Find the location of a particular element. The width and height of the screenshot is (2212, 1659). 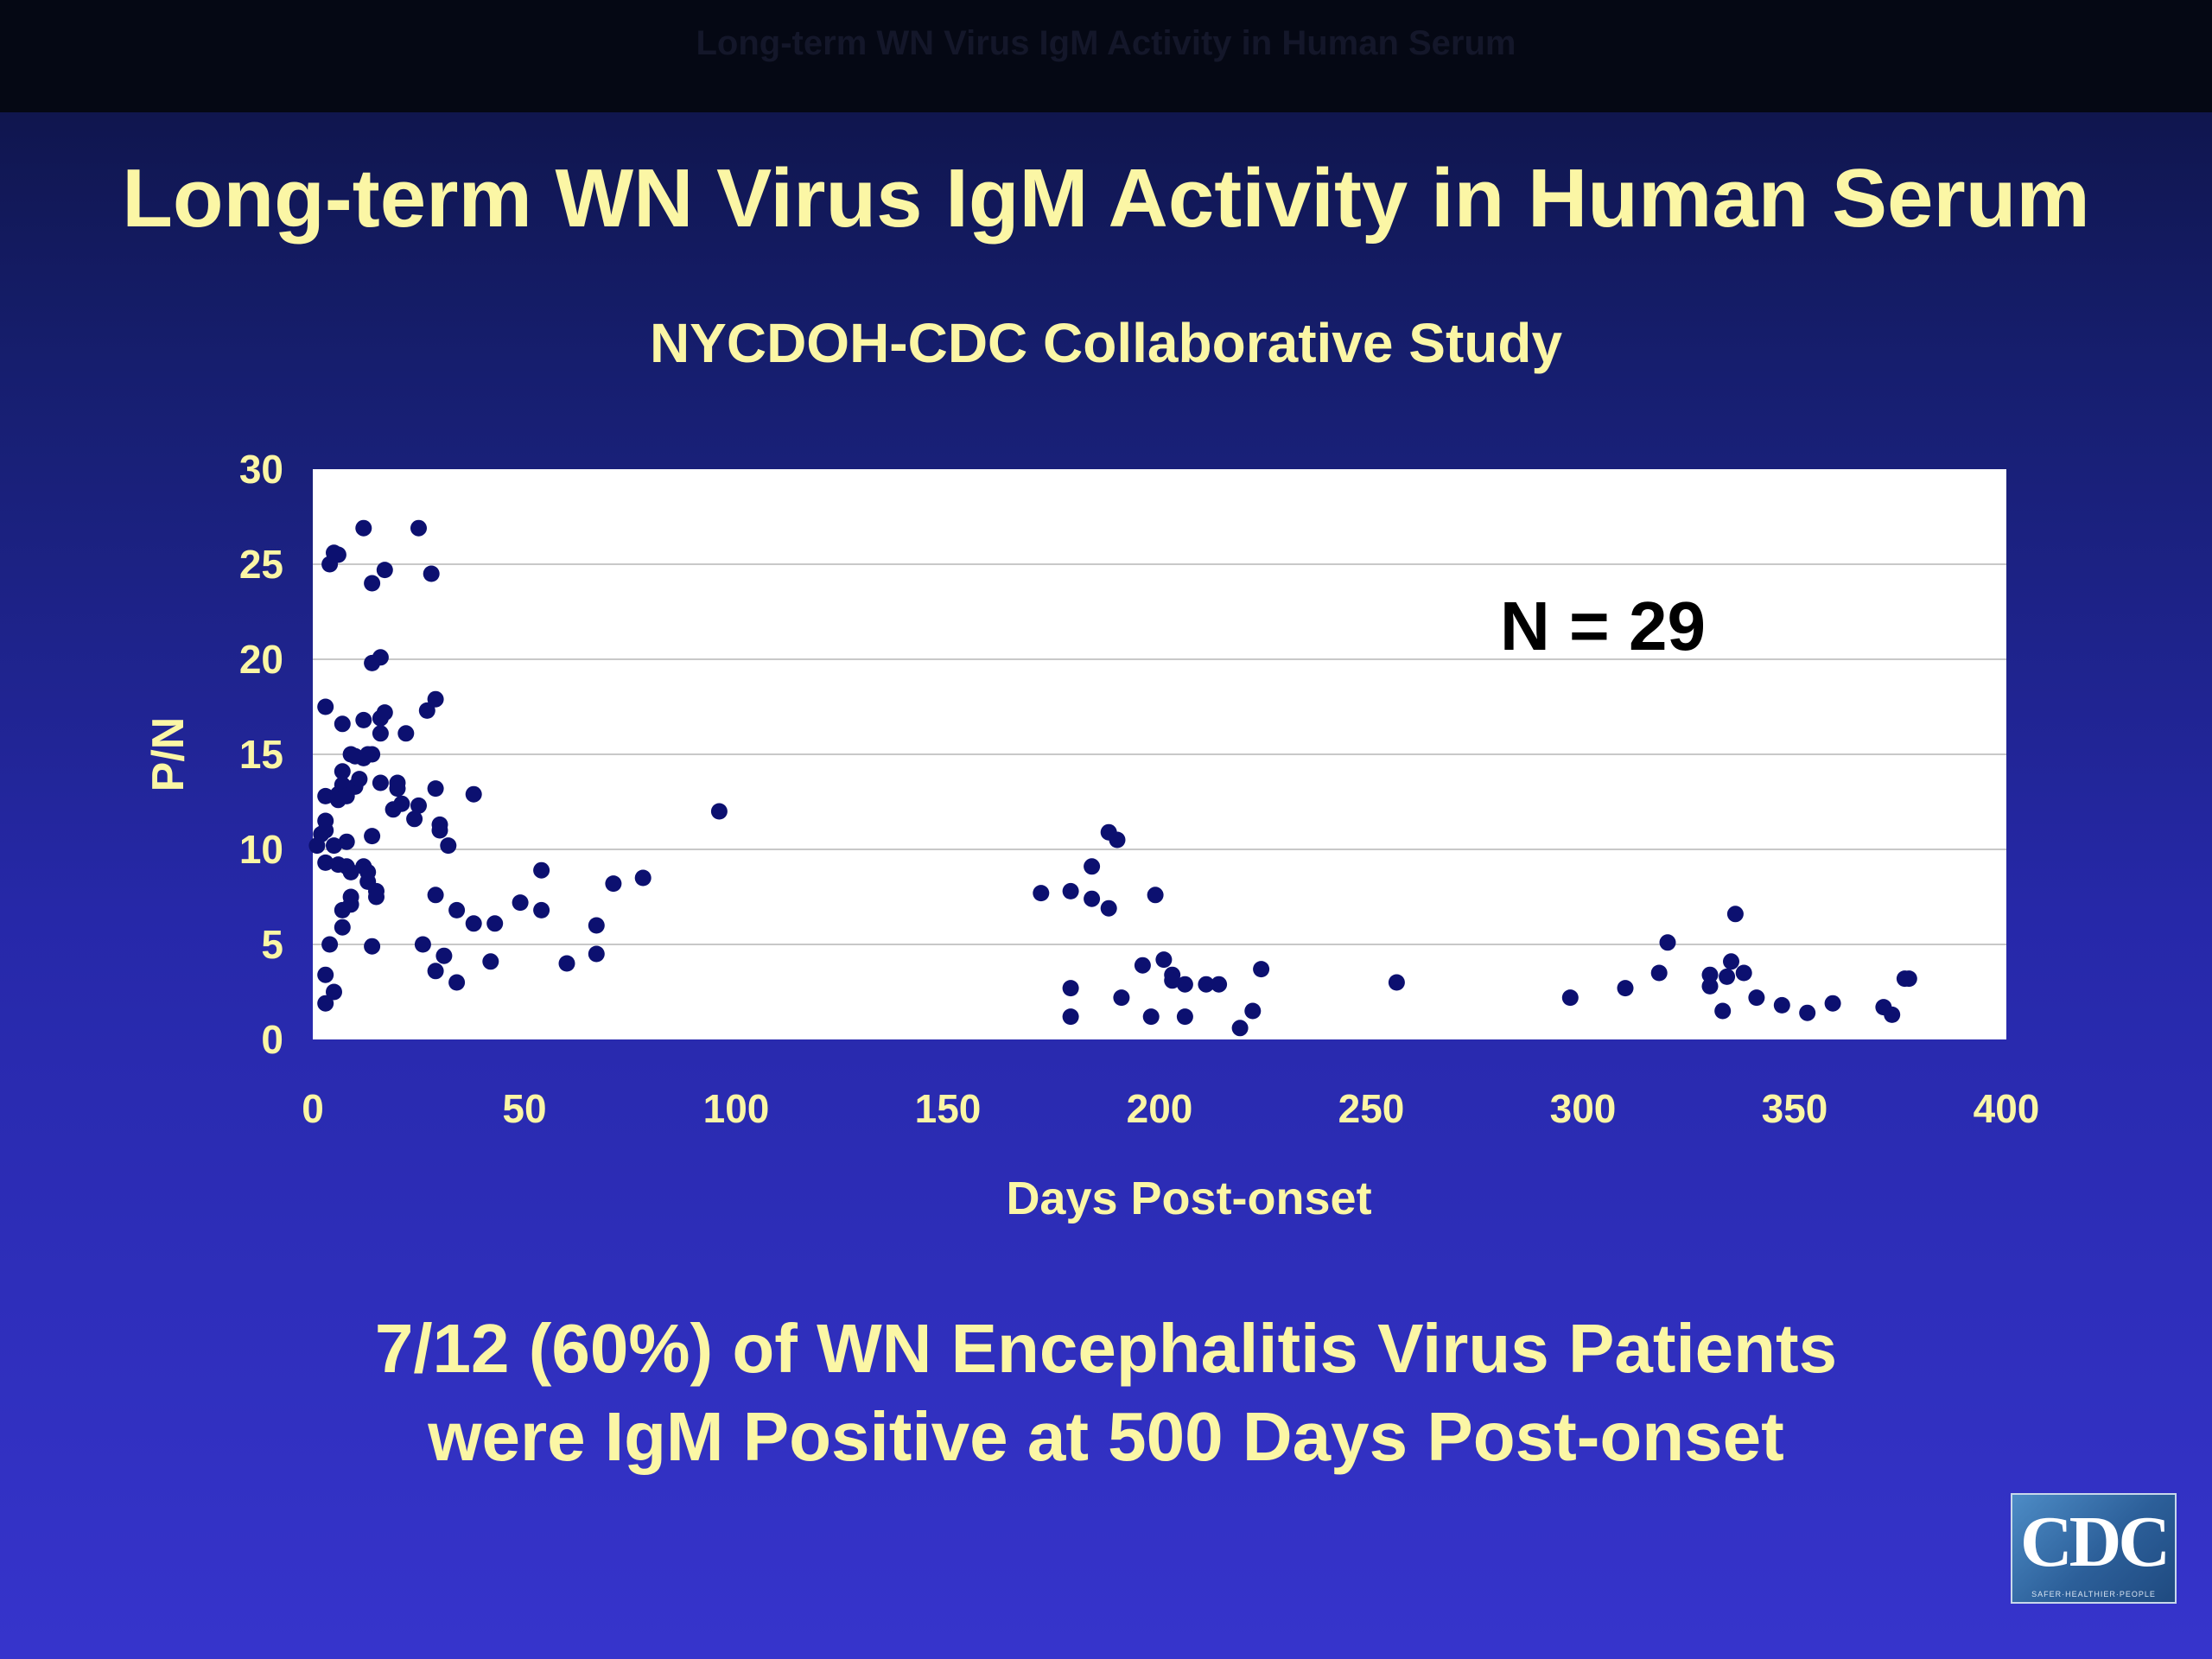

x-tick-label: 0 is located at coordinates (313, 1108).